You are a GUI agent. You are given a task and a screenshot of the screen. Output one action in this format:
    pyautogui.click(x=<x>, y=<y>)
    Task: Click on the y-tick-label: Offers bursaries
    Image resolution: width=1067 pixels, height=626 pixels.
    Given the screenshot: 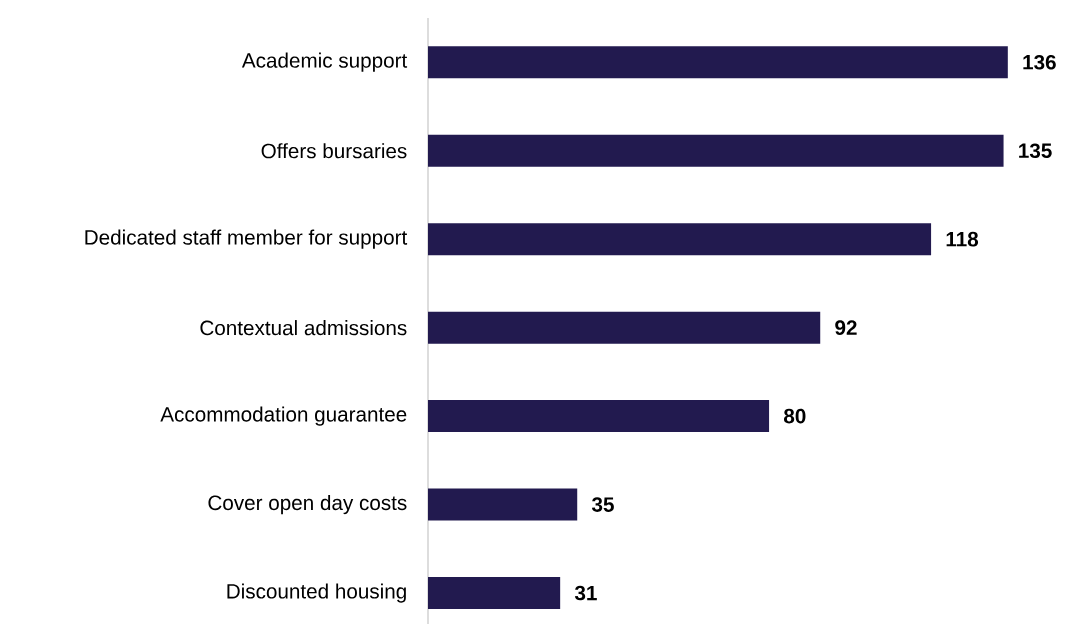 What is the action you would take?
    pyautogui.click(x=334, y=151)
    